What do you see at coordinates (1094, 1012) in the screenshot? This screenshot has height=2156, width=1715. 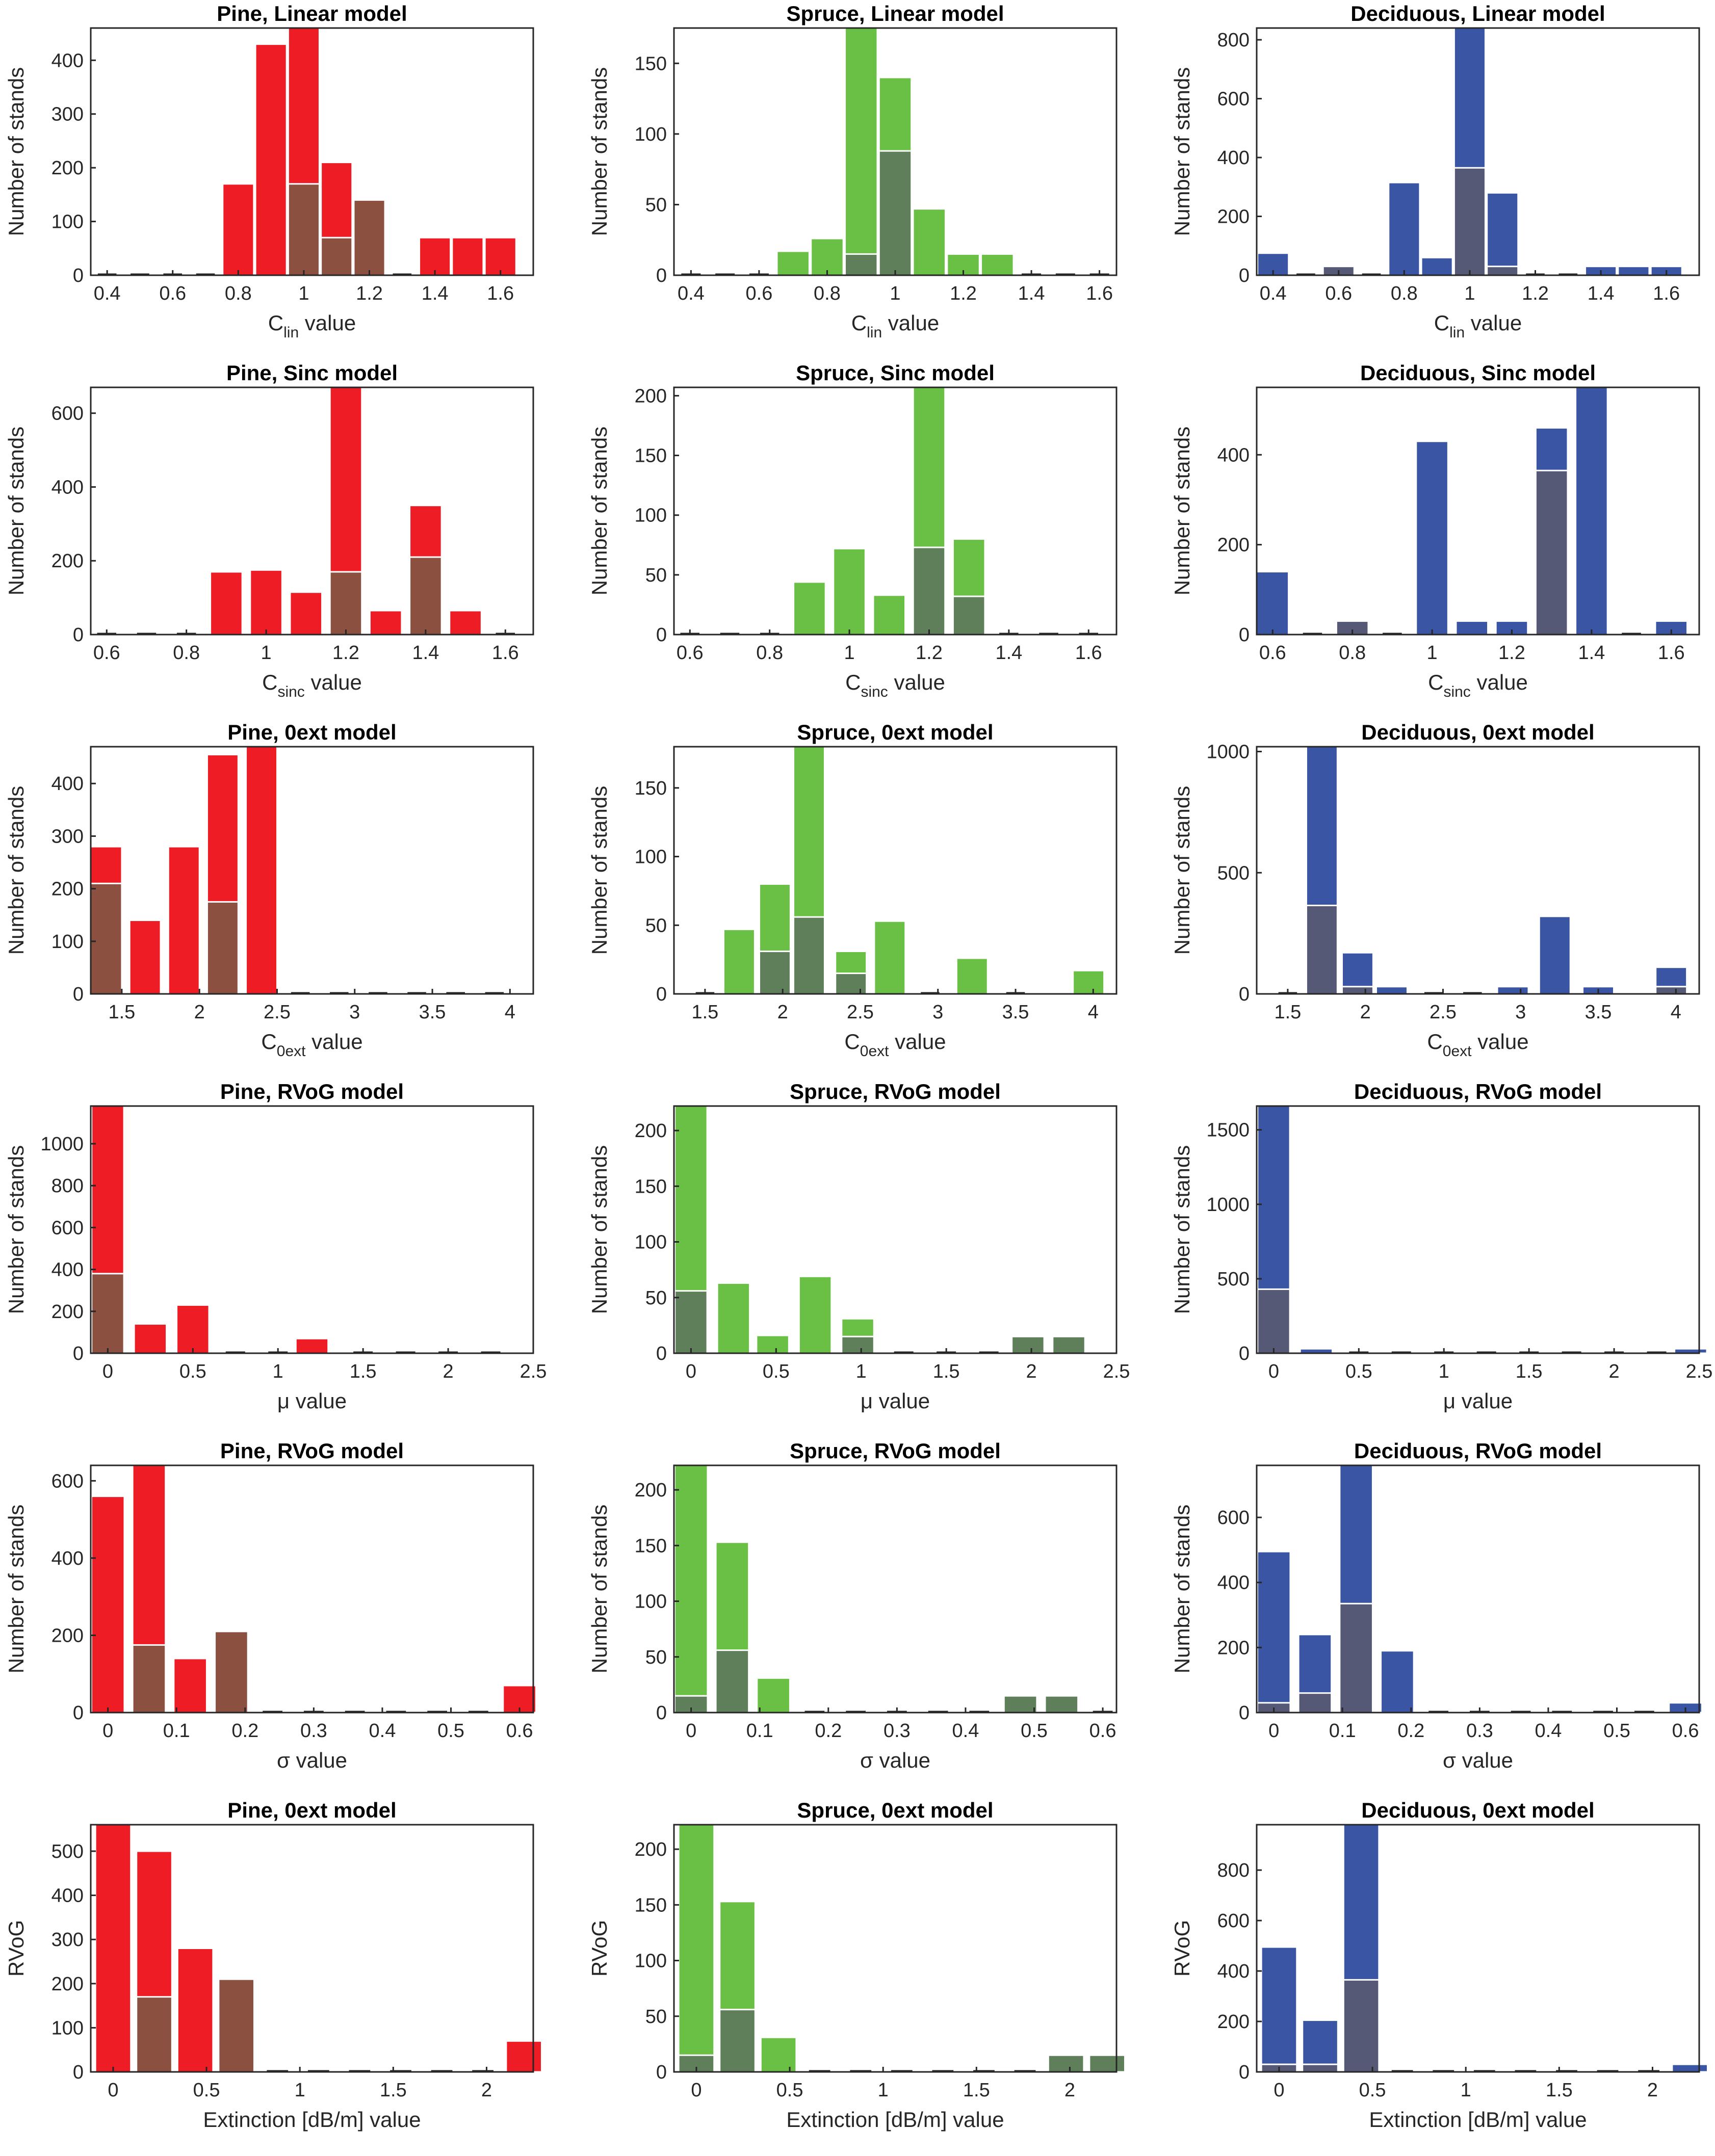 I see `x-tick-label: 4` at bounding box center [1094, 1012].